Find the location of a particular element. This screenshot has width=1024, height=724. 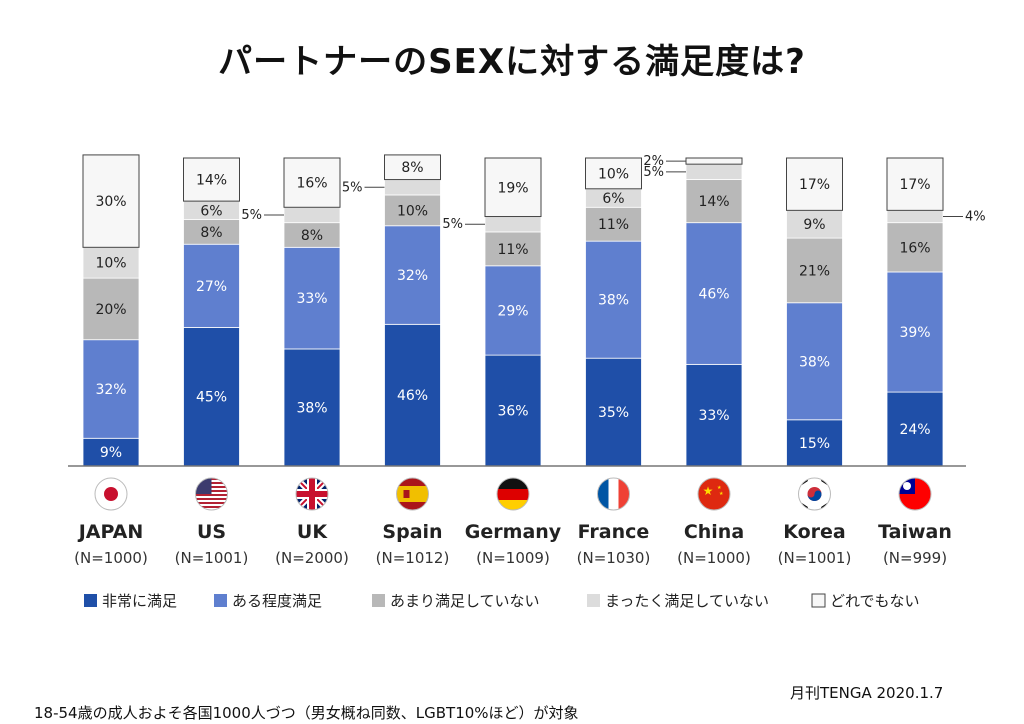

bar-group-taiwan: 24% 39% 16% 4% 17% is located at coordinates (936, 312).